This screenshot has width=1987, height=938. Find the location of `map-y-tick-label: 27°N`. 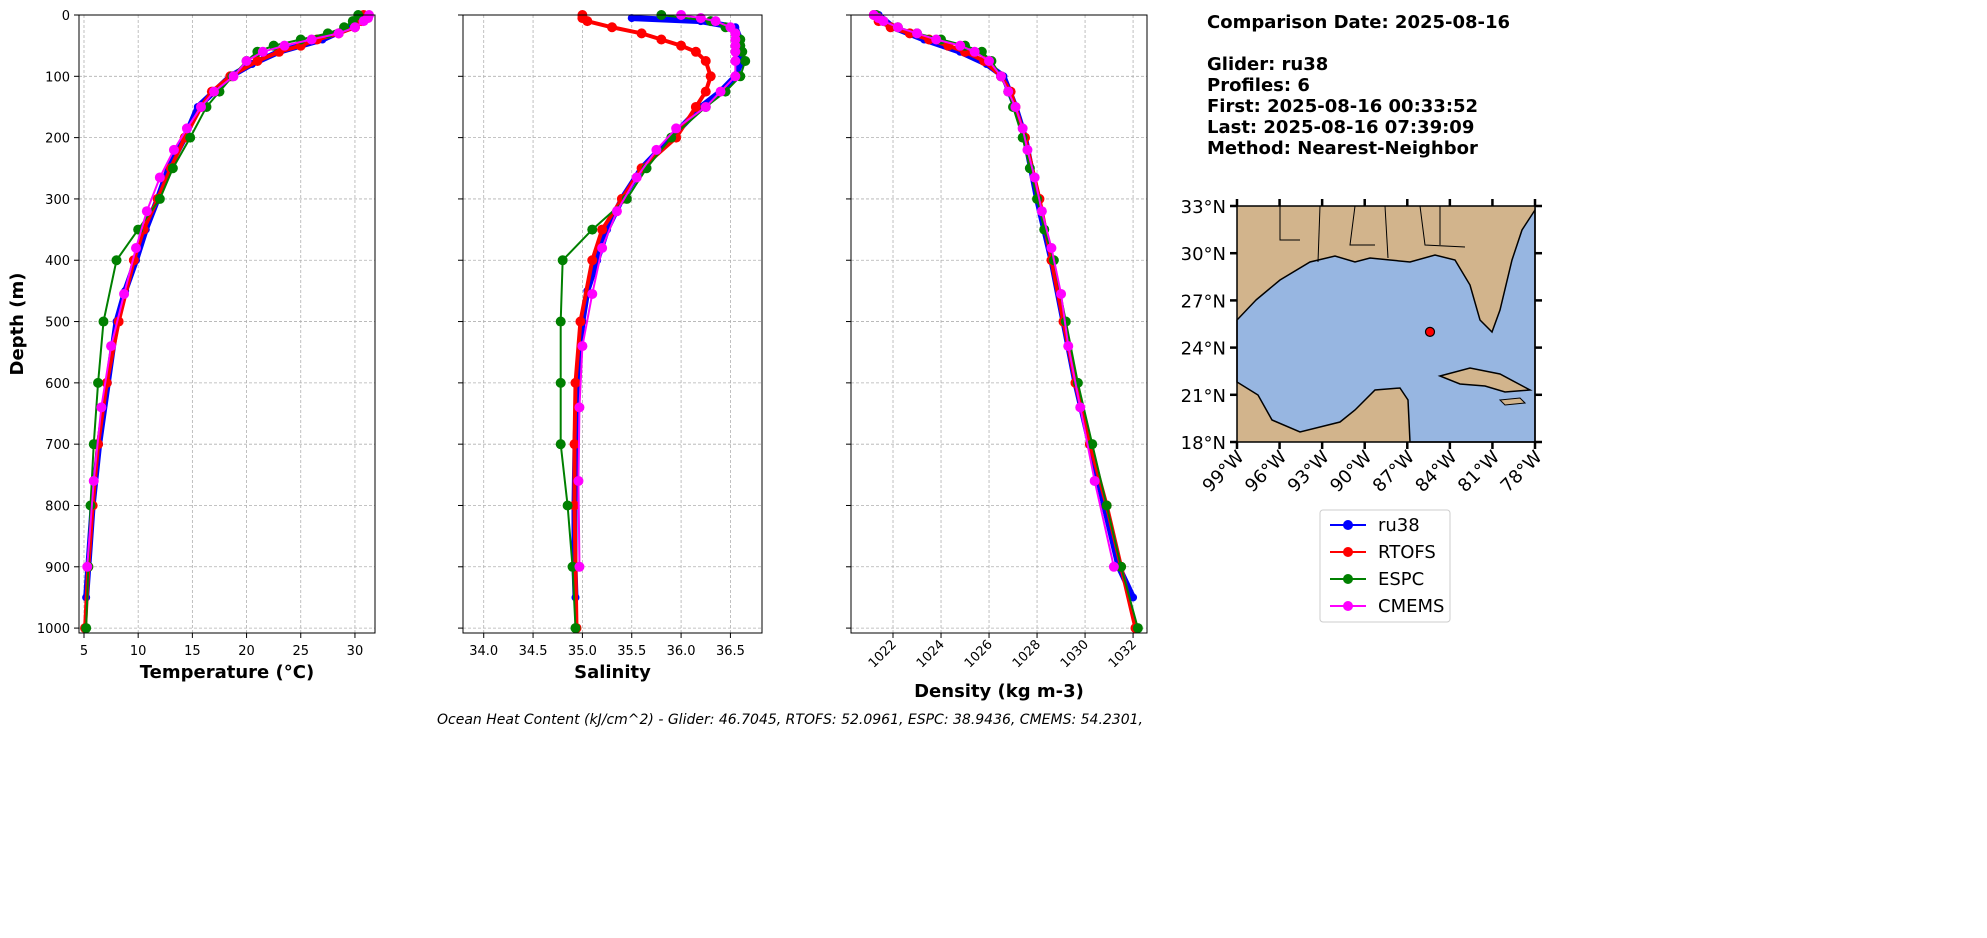

map-y-tick-label: 27°N is located at coordinates (1203, 301).